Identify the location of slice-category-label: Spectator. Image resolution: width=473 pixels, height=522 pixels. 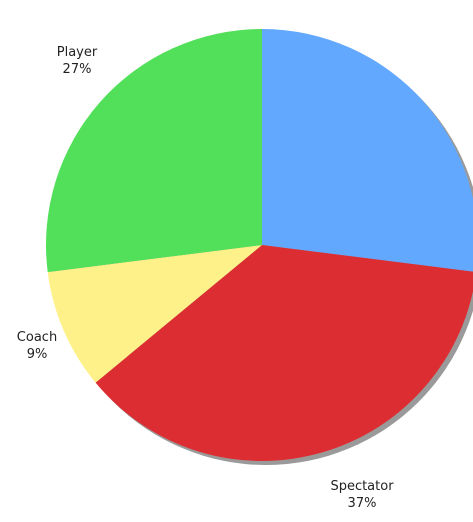
(362, 486).